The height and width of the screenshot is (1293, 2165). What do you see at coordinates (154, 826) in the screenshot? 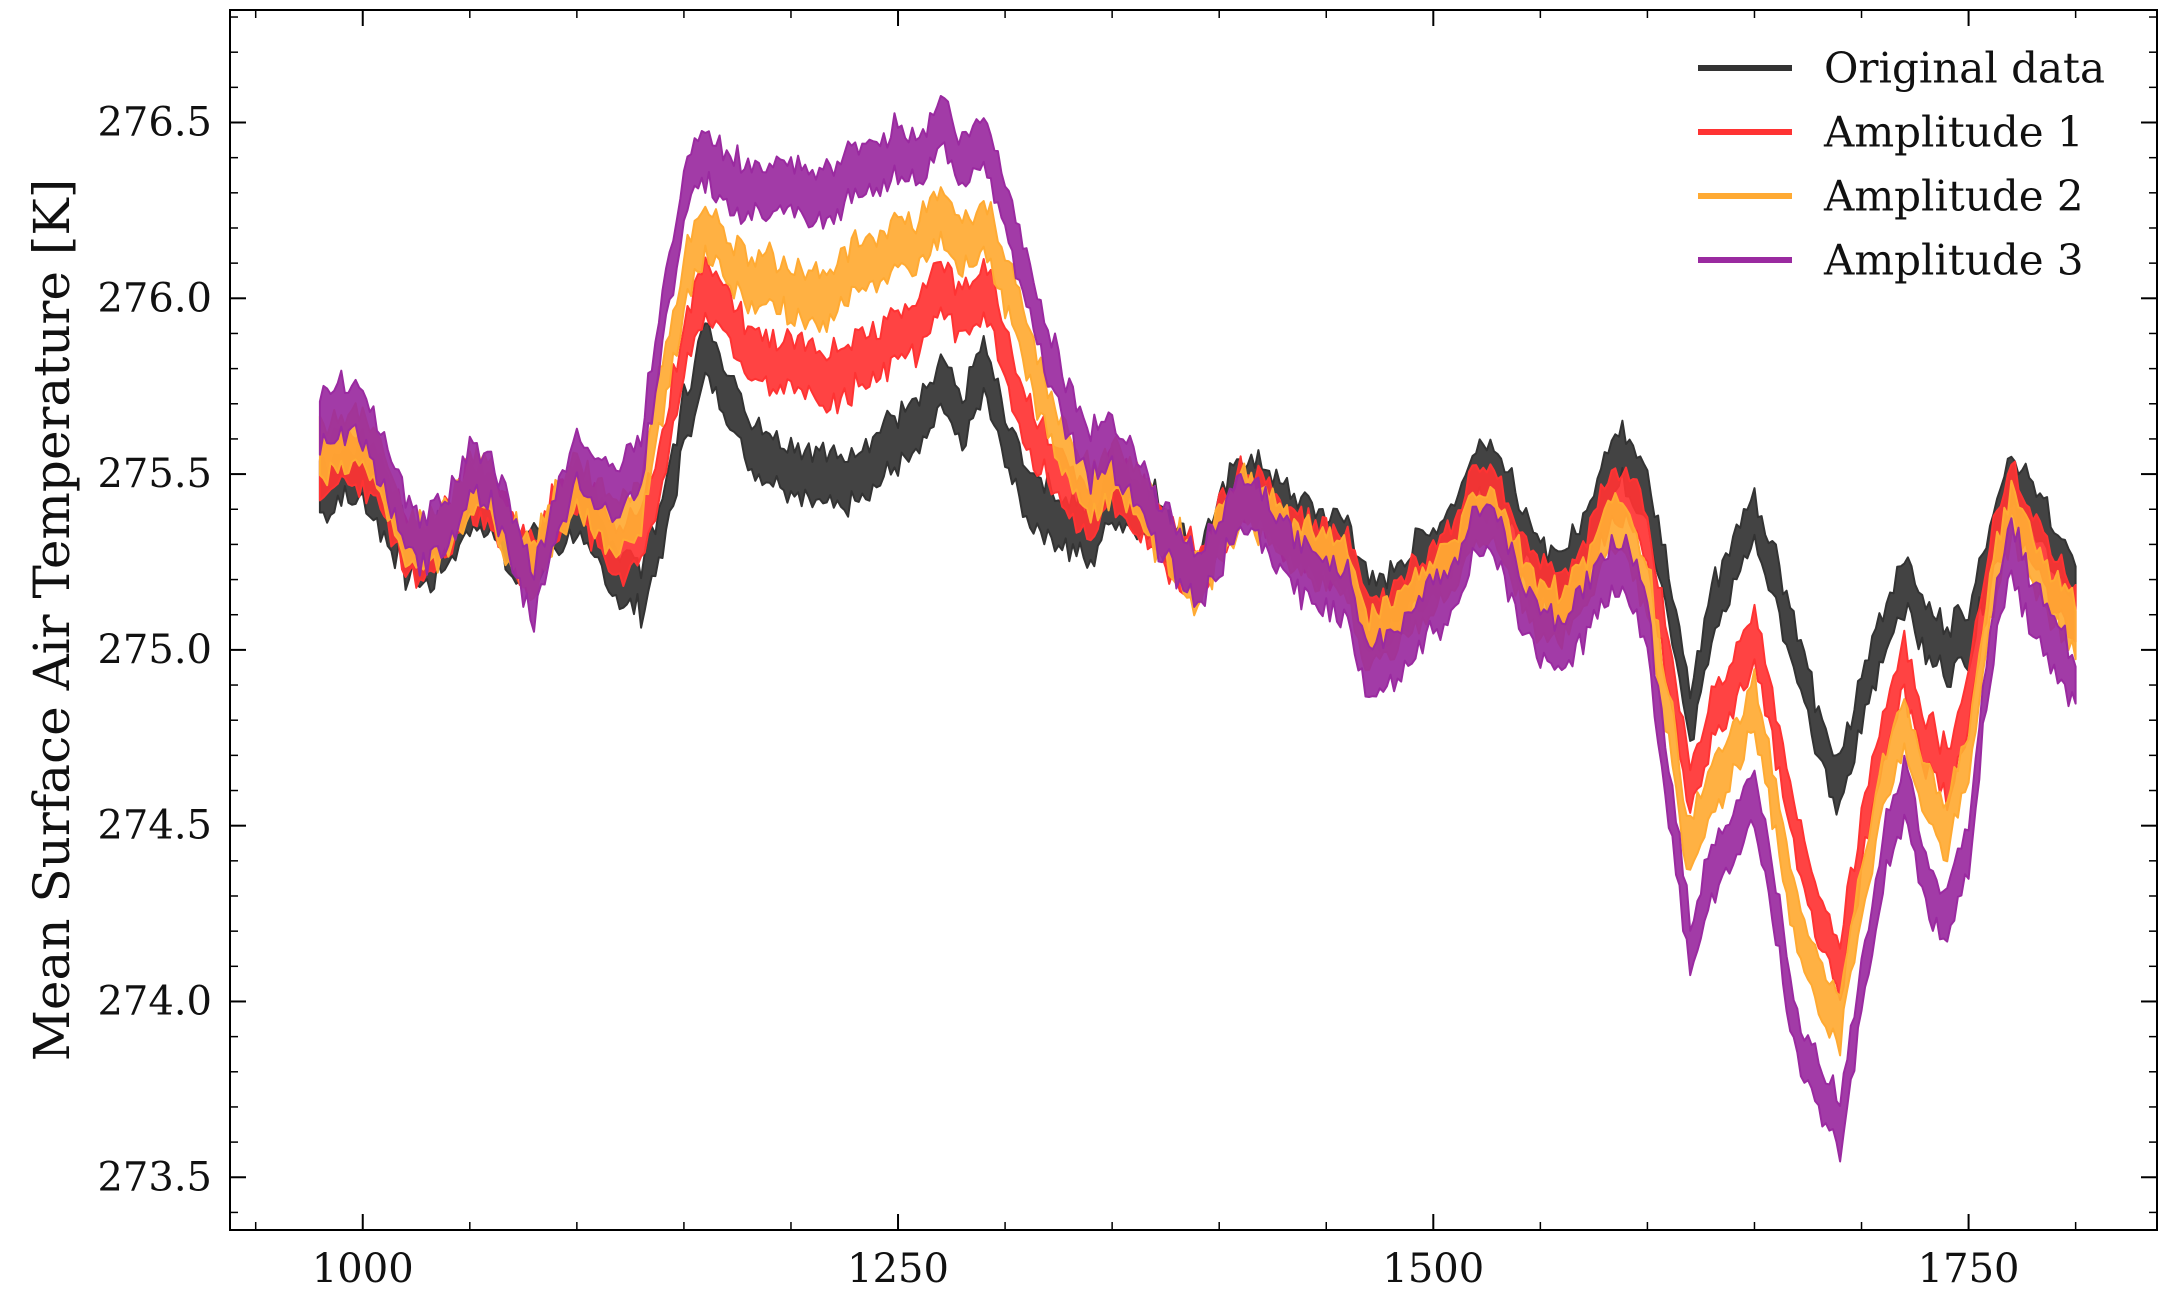
I see `y-tick-label-274.5: 274.5` at bounding box center [154, 826].